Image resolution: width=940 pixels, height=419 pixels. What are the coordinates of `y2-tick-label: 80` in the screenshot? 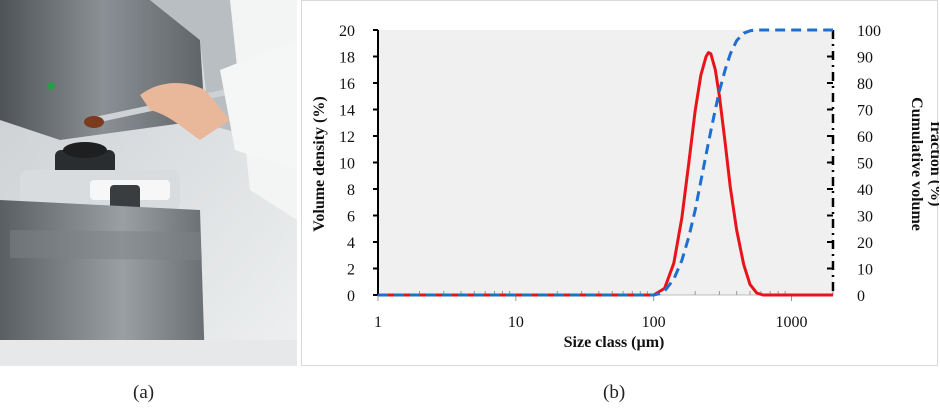 It's located at (865, 84).